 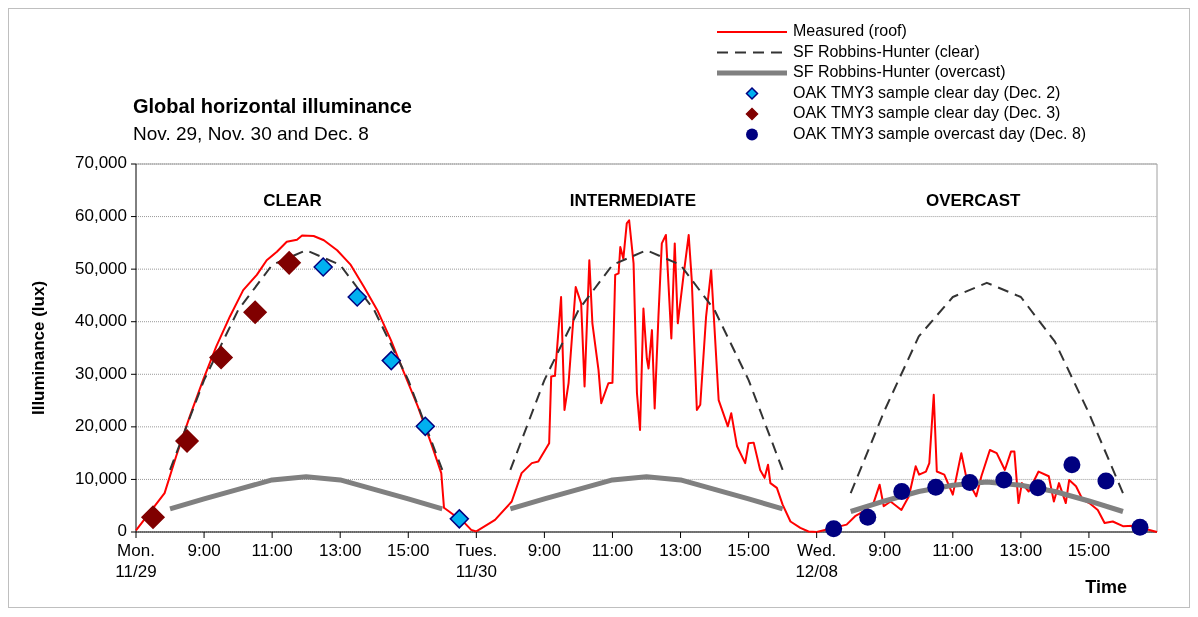 What do you see at coordinates (850, 31) in the screenshot?
I see `legend-label: Measured (roof)` at bounding box center [850, 31].